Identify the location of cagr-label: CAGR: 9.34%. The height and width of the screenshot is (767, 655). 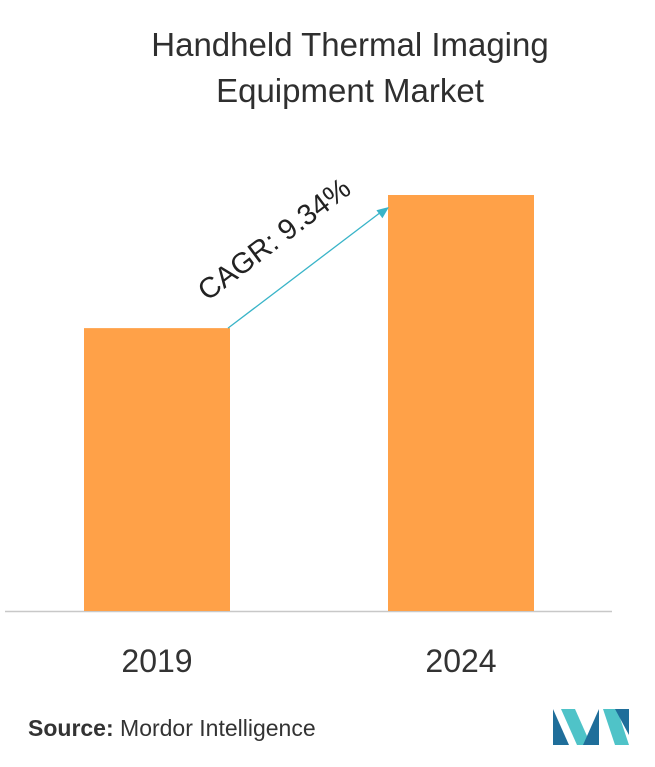
(274, 239).